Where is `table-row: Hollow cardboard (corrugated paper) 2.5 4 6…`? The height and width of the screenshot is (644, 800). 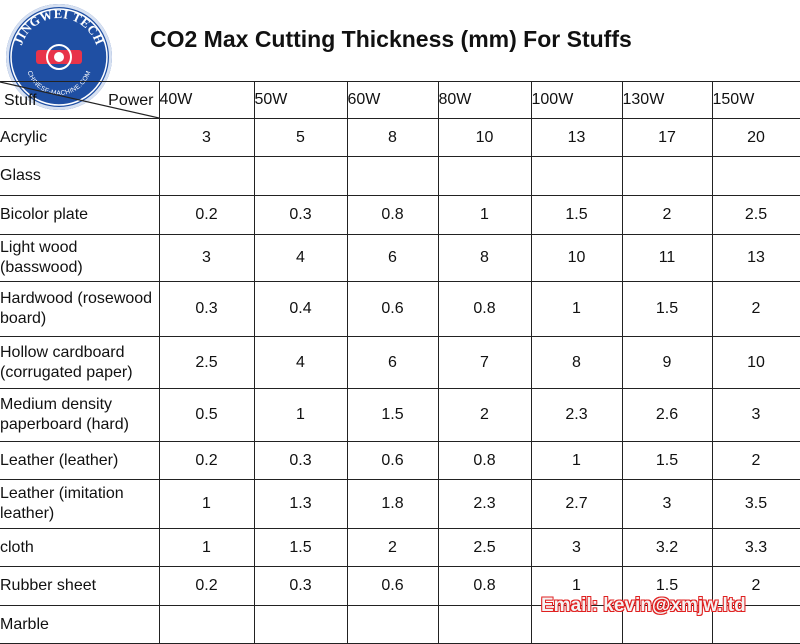 table-row: Hollow cardboard (corrugated paper) 2.5 4 6… is located at coordinates (400, 362).